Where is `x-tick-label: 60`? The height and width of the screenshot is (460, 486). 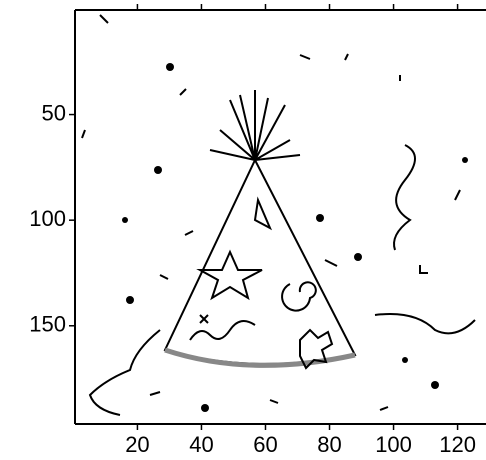
x-tick-label: 60 is located at coordinates (265, 444).